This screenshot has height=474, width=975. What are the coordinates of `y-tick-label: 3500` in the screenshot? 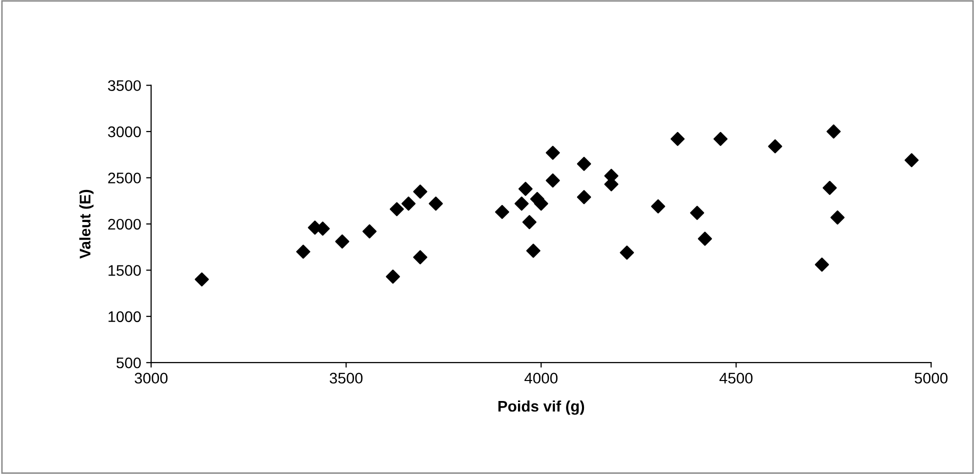 It's located at (124, 86).